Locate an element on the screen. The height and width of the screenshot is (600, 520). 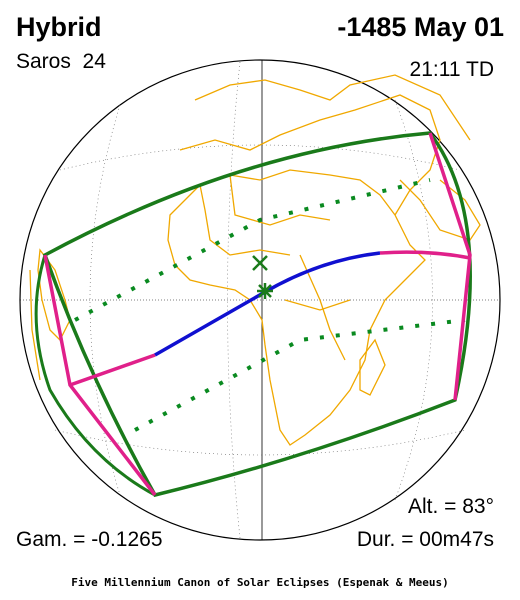
altitude: Alt. = 83° is located at coordinates (451, 506).